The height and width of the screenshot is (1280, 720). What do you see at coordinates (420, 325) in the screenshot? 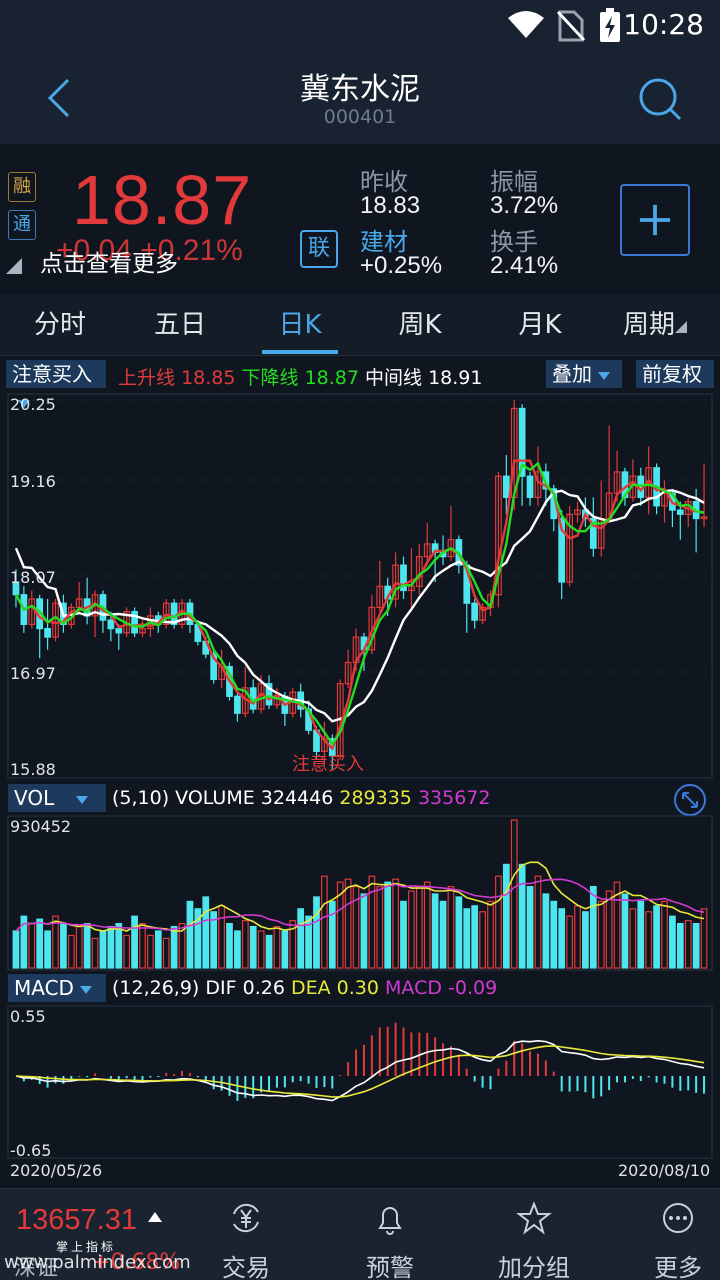
I see `tab-weekly-k: 周K` at bounding box center [420, 325].